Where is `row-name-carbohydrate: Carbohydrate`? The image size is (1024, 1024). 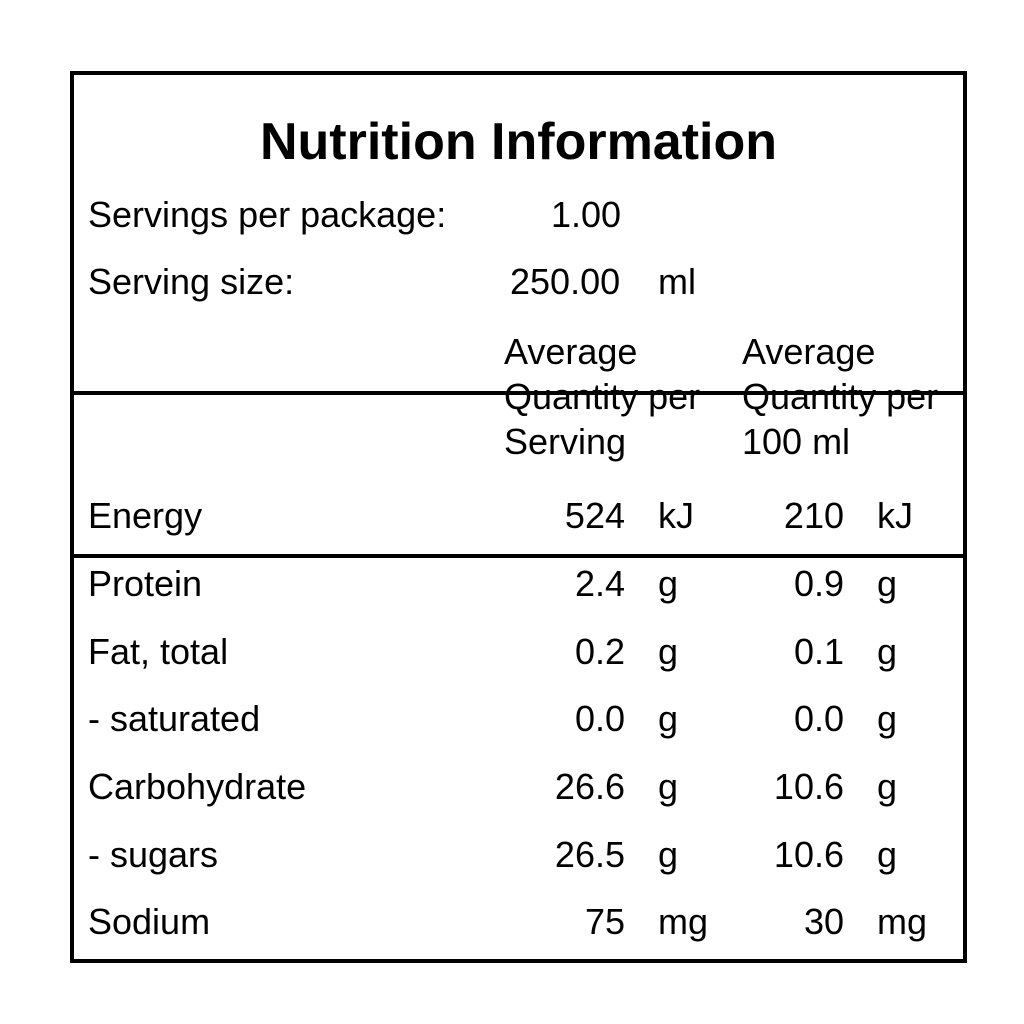 row-name-carbohydrate: Carbohydrate is located at coordinates (197, 786).